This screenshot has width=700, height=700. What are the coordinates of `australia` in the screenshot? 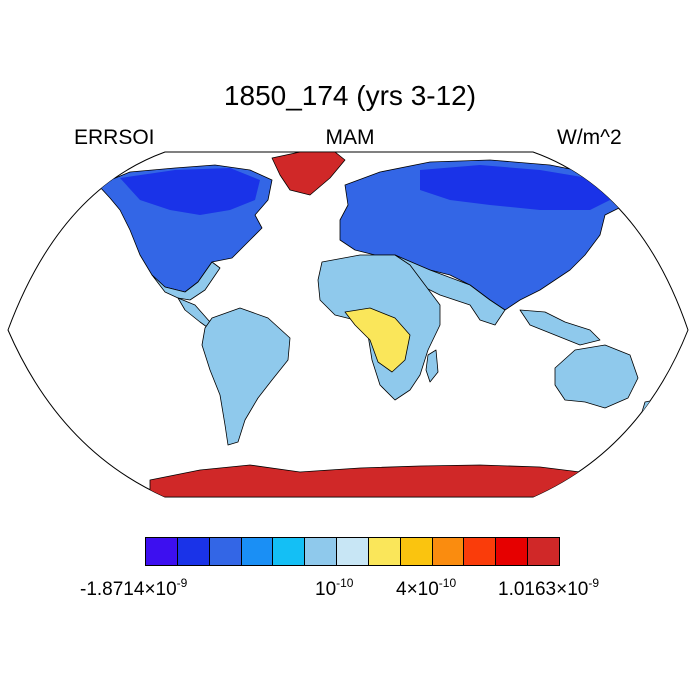 It's located at (596, 376).